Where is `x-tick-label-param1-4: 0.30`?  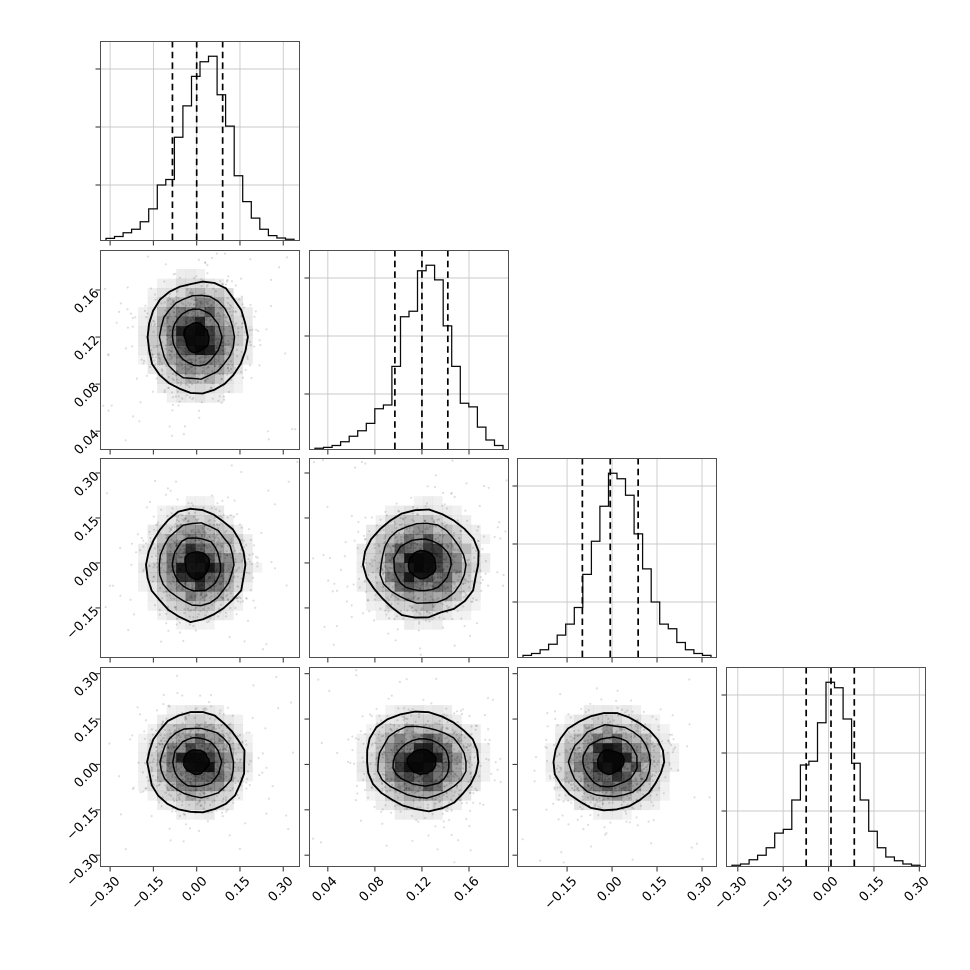
x-tick-label-param1-4: 0.30 is located at coordinates (281, 889).